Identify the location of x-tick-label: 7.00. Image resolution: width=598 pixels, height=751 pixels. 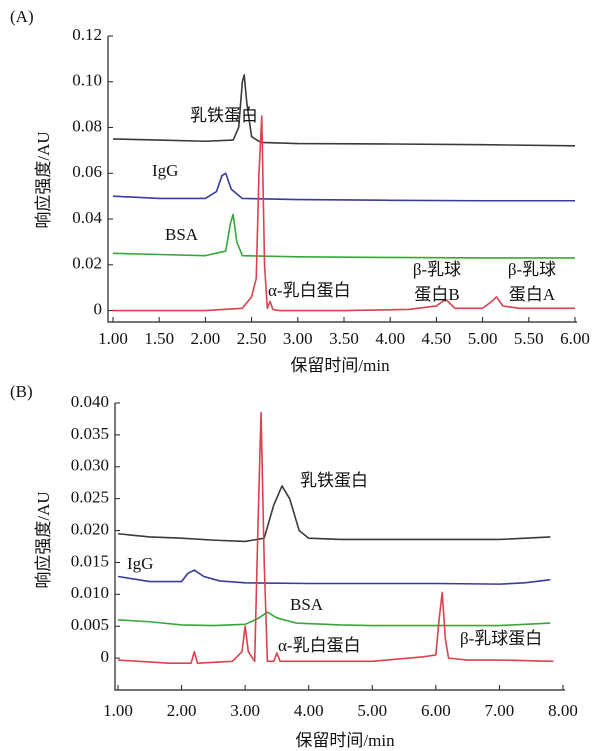
(500, 710).